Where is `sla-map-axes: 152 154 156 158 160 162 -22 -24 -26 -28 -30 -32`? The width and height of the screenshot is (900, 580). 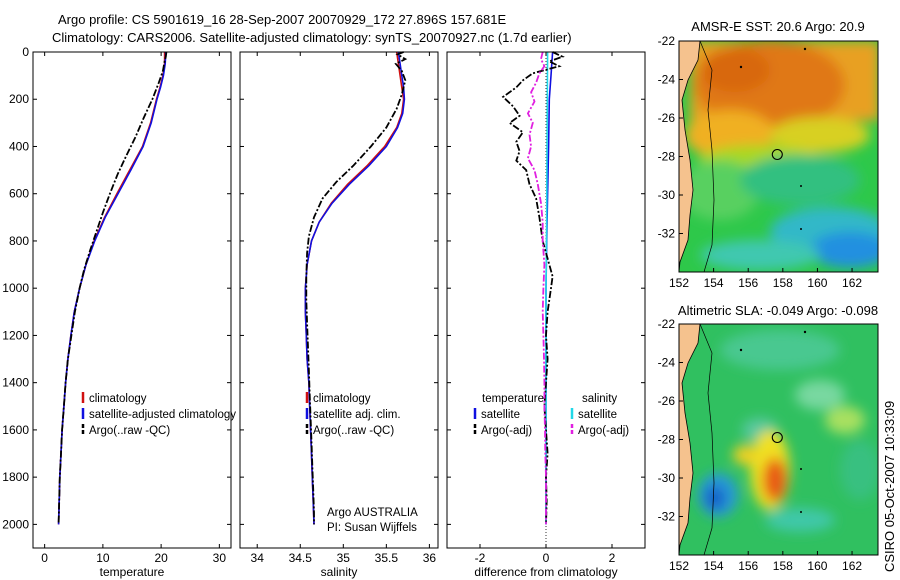
sla-map-axes: 152 154 156 158 160 162 -22 -24 -26 -28 -30 -32 is located at coordinates (760, 445).